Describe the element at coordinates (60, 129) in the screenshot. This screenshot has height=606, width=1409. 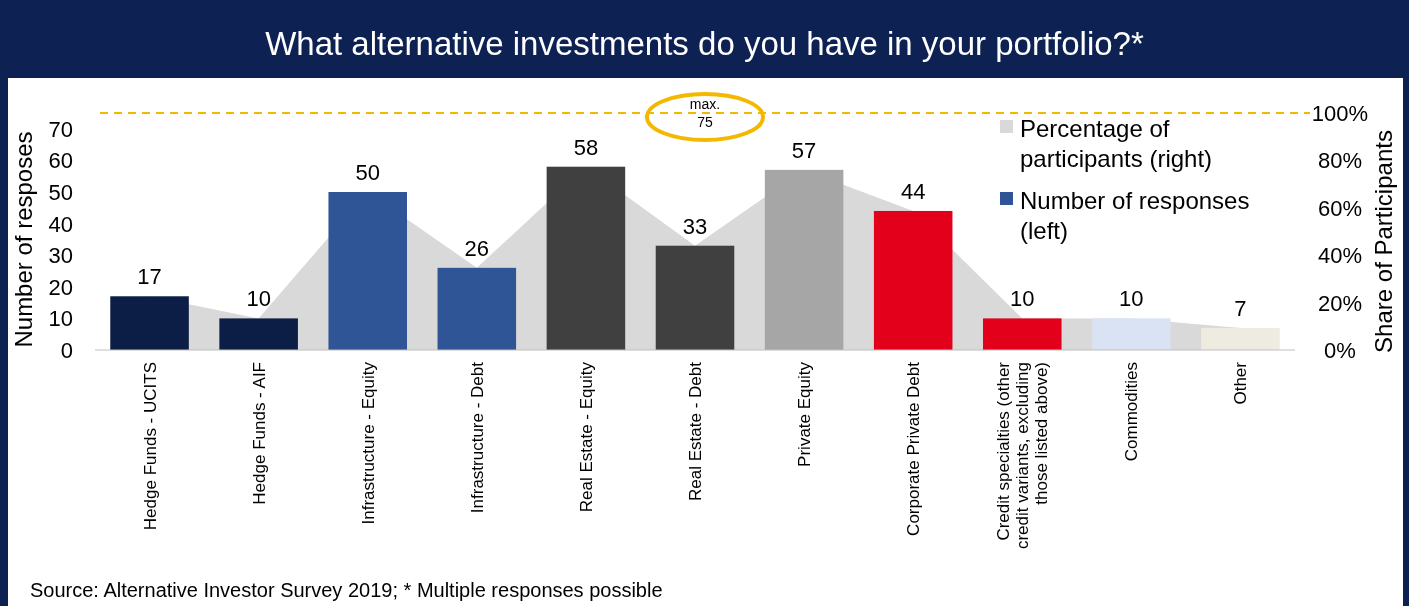
I see `y-tick-label: 70` at that location.